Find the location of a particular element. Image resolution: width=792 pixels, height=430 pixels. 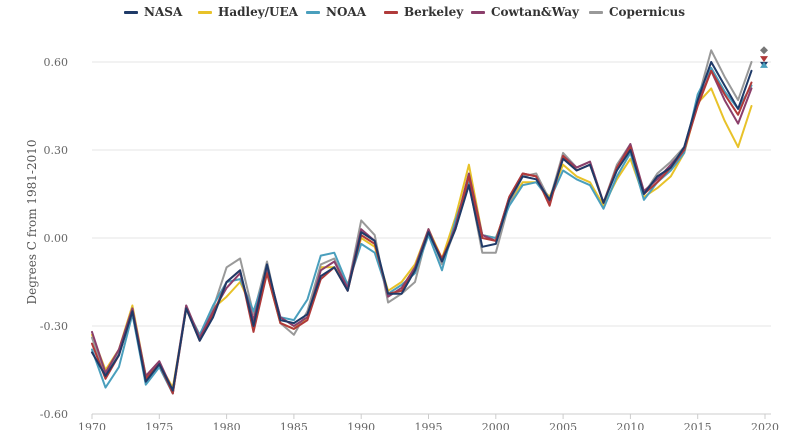

legend-item-noaa: NOAA is located at coordinates (336, 12).